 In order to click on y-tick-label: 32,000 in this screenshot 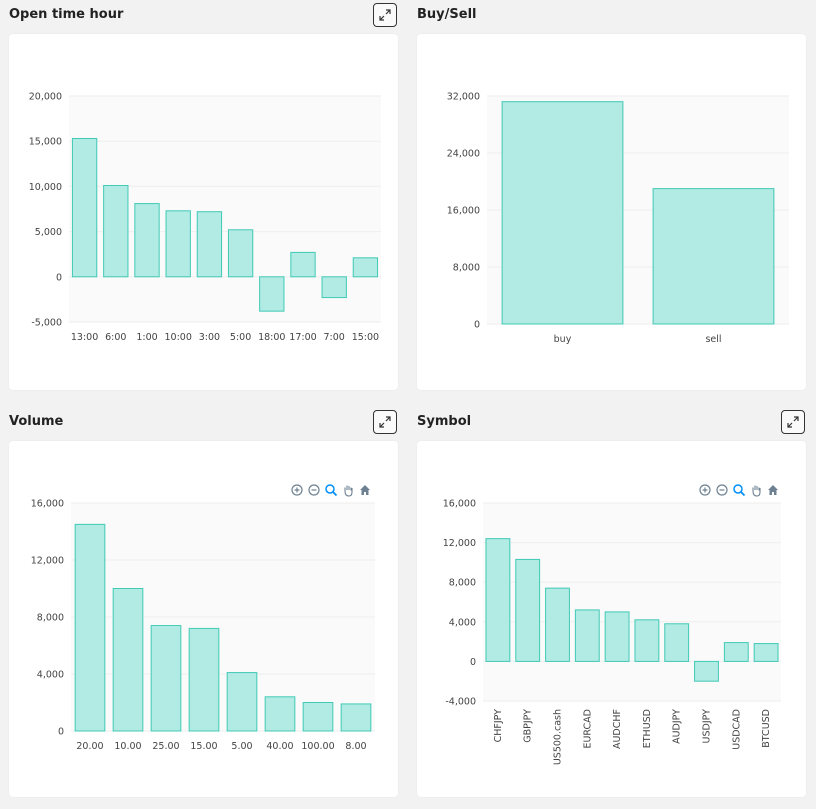, I will do `click(463, 97)`.